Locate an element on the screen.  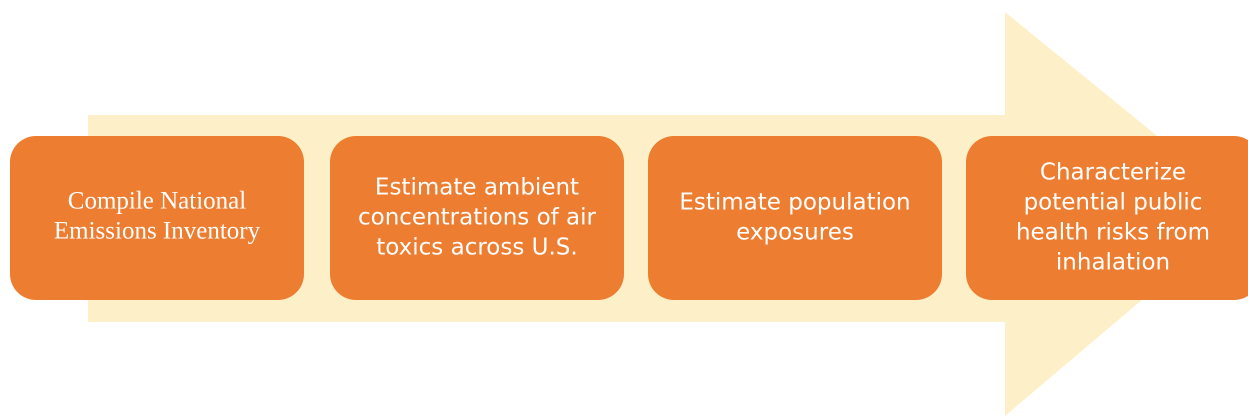
step-label: exposures is located at coordinates (795, 233).